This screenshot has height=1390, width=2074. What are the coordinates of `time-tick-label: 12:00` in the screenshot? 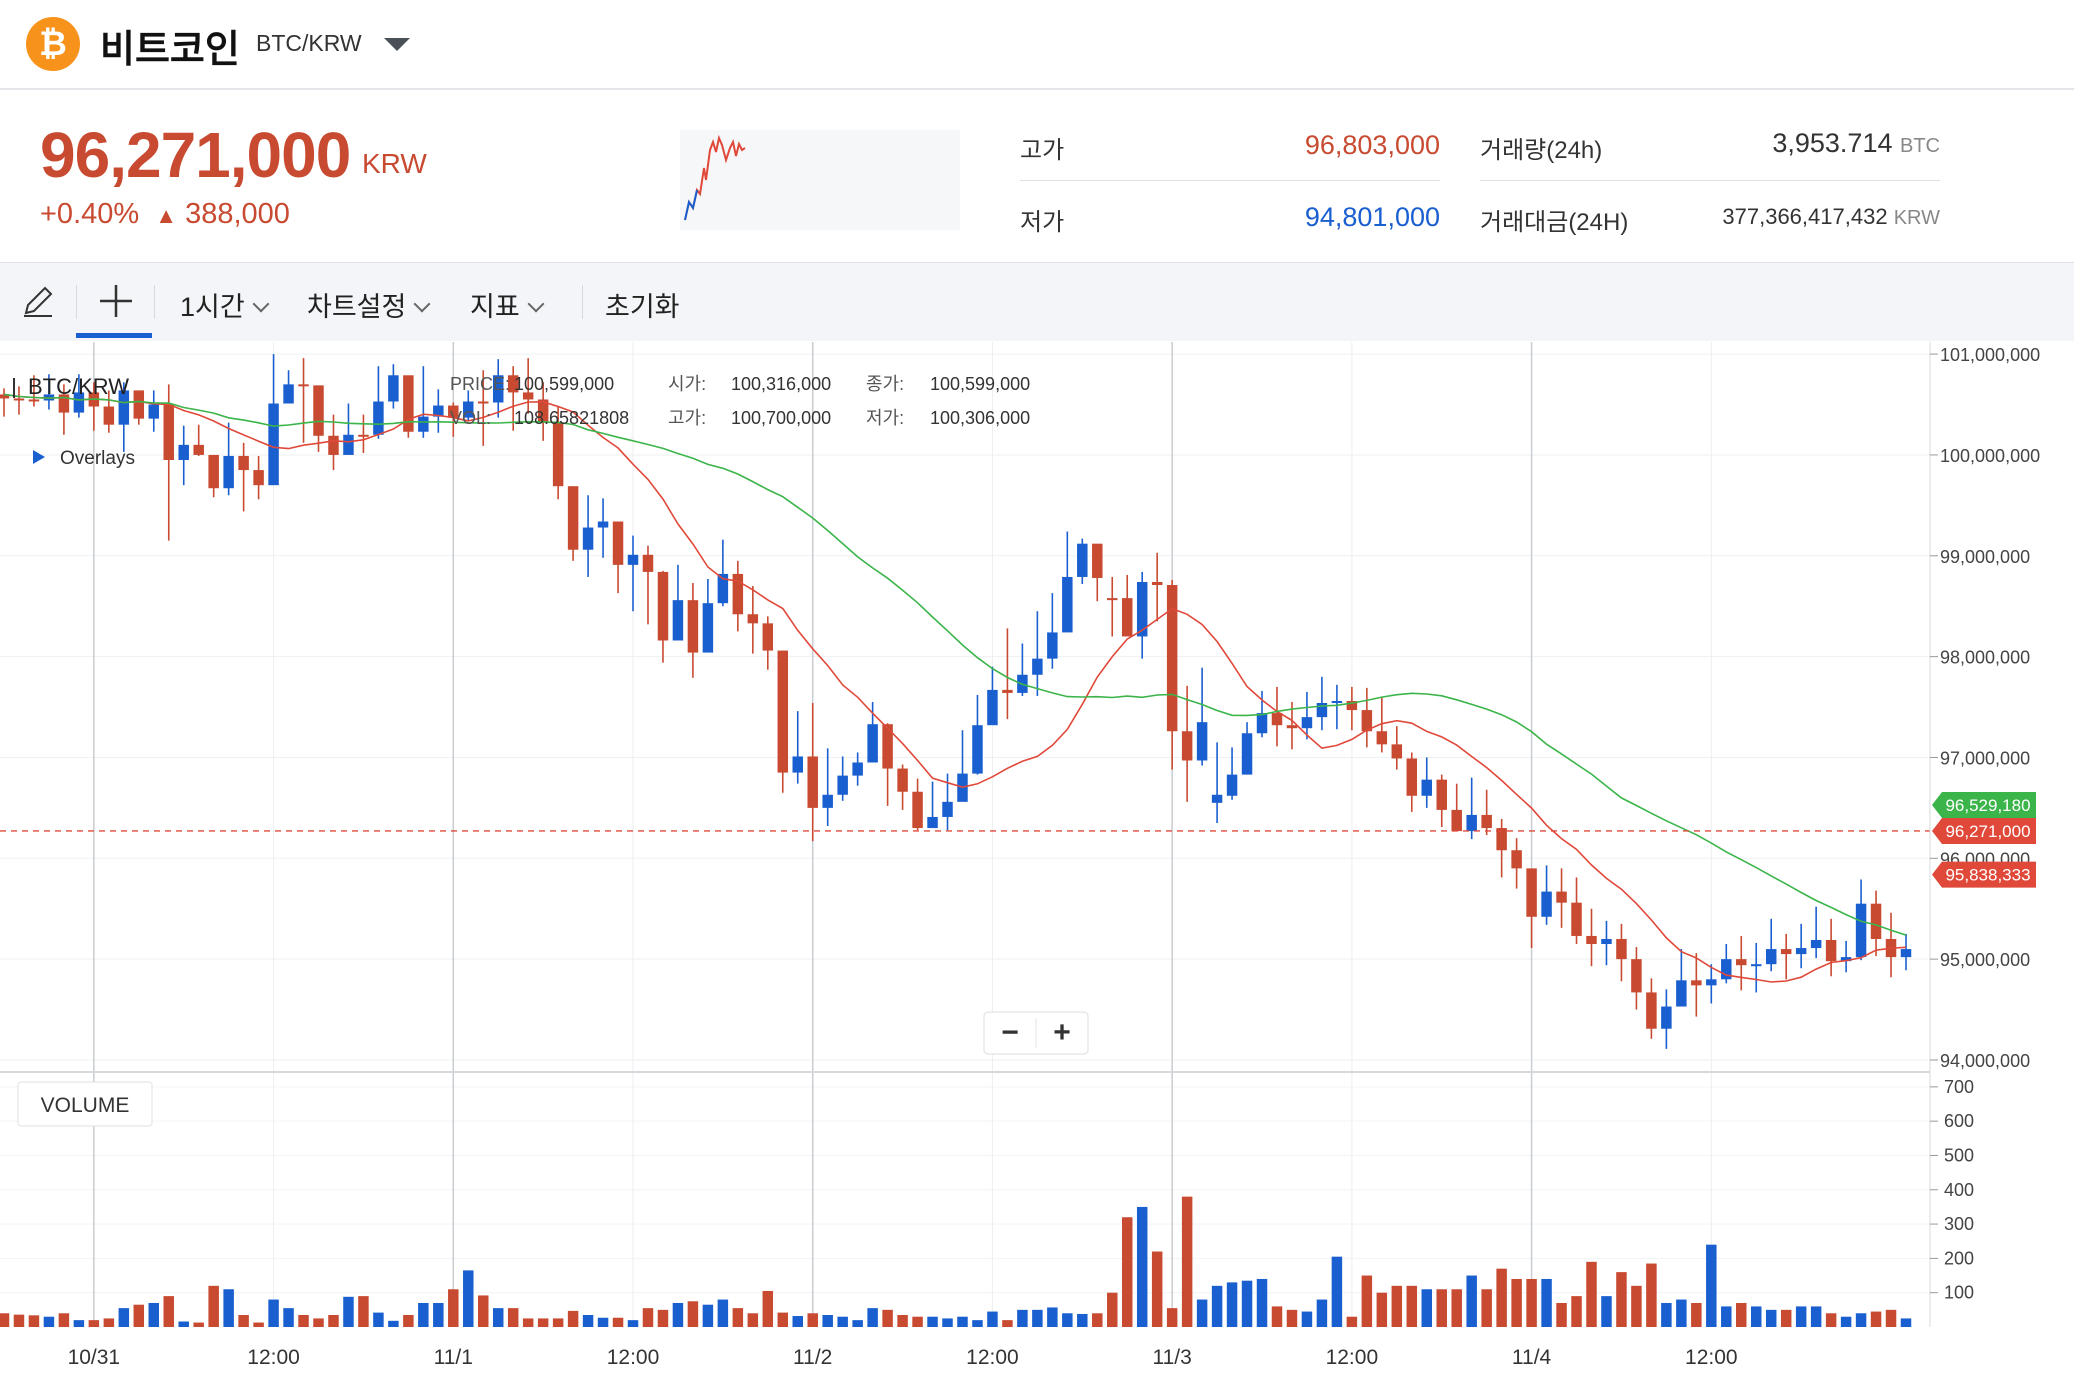 It's located at (273, 1357).